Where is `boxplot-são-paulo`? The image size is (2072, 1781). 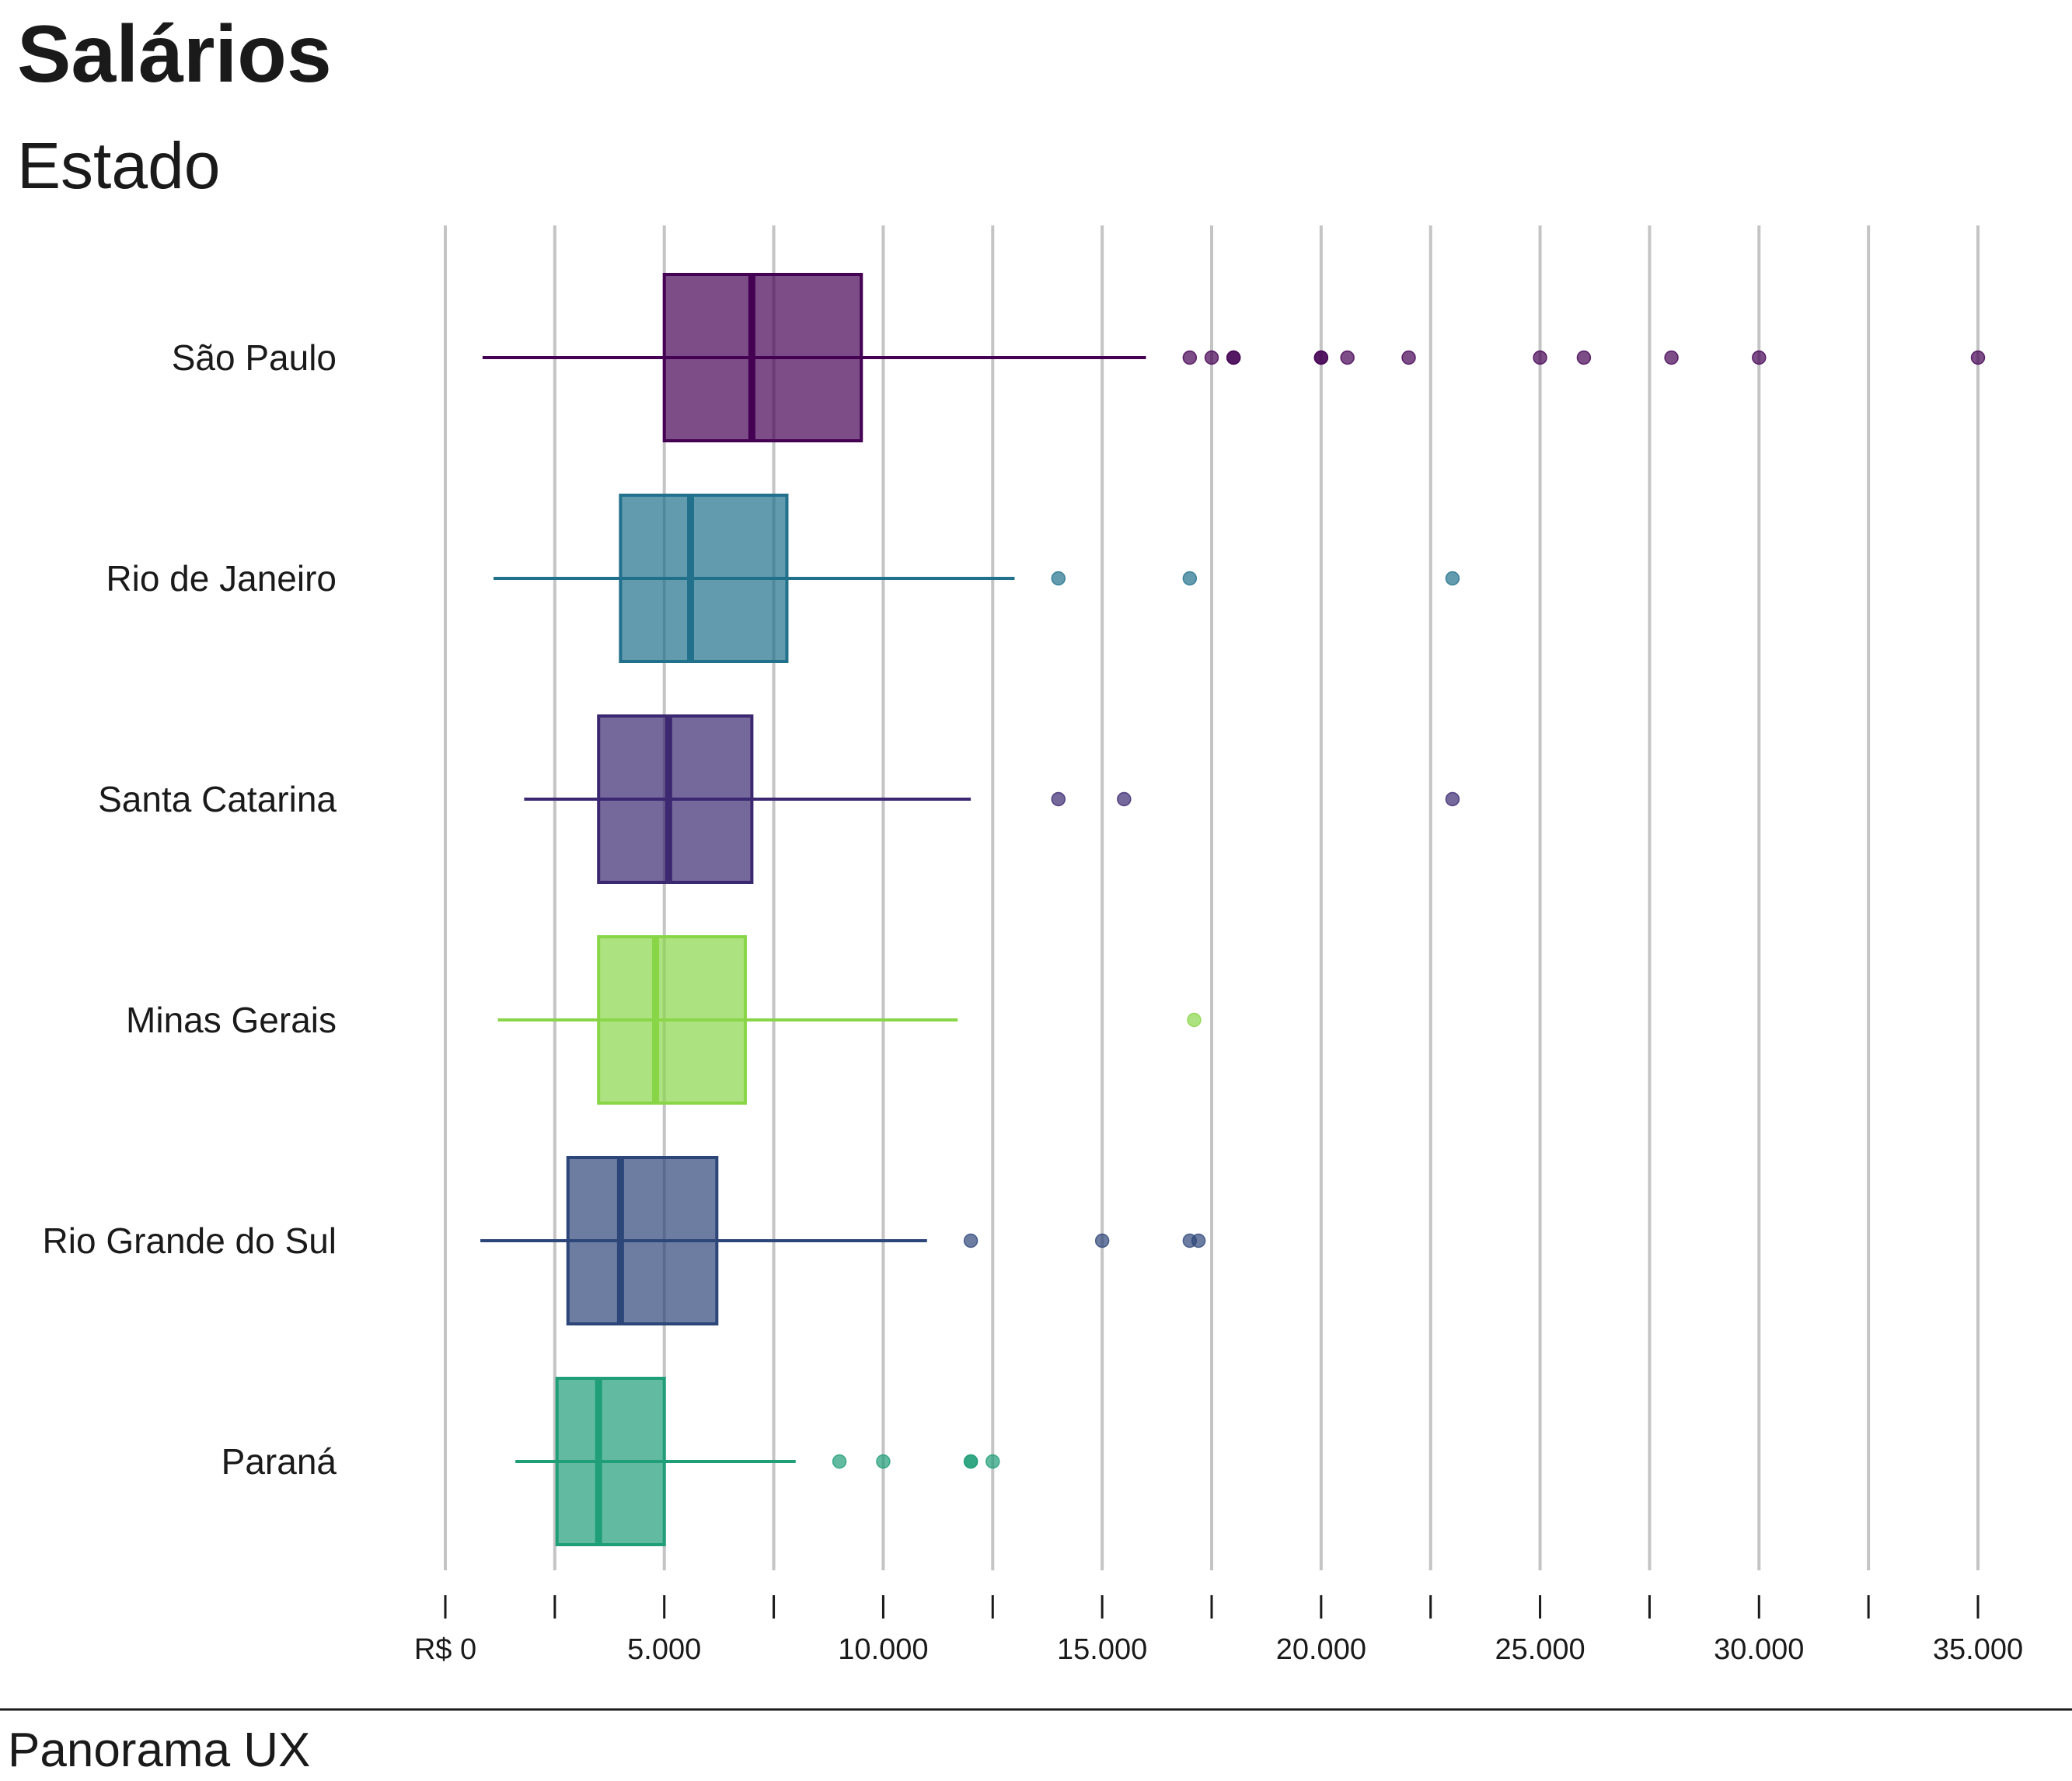 boxplot-são-paulo is located at coordinates (1234, 357).